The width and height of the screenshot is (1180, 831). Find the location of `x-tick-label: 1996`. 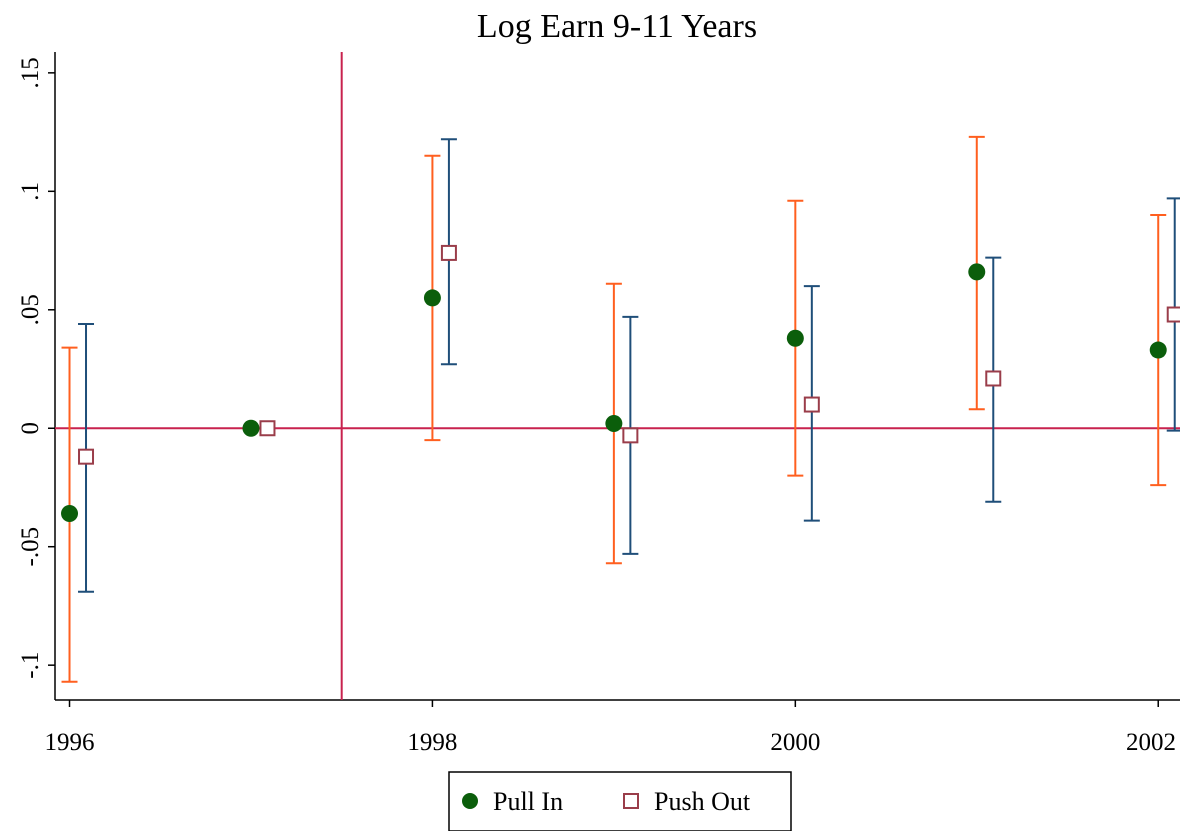

x-tick-label: 1996 is located at coordinates (70, 742).